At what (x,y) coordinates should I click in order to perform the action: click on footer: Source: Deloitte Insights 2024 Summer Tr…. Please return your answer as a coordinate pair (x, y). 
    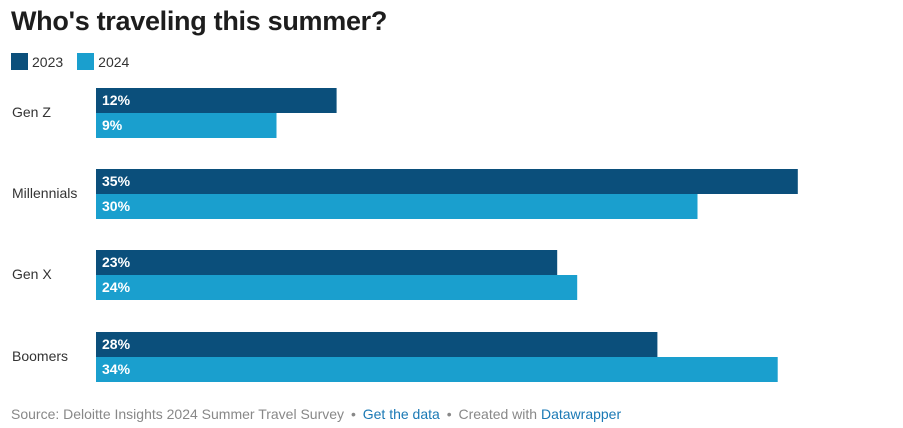
    Looking at the image, I should click on (316, 414).